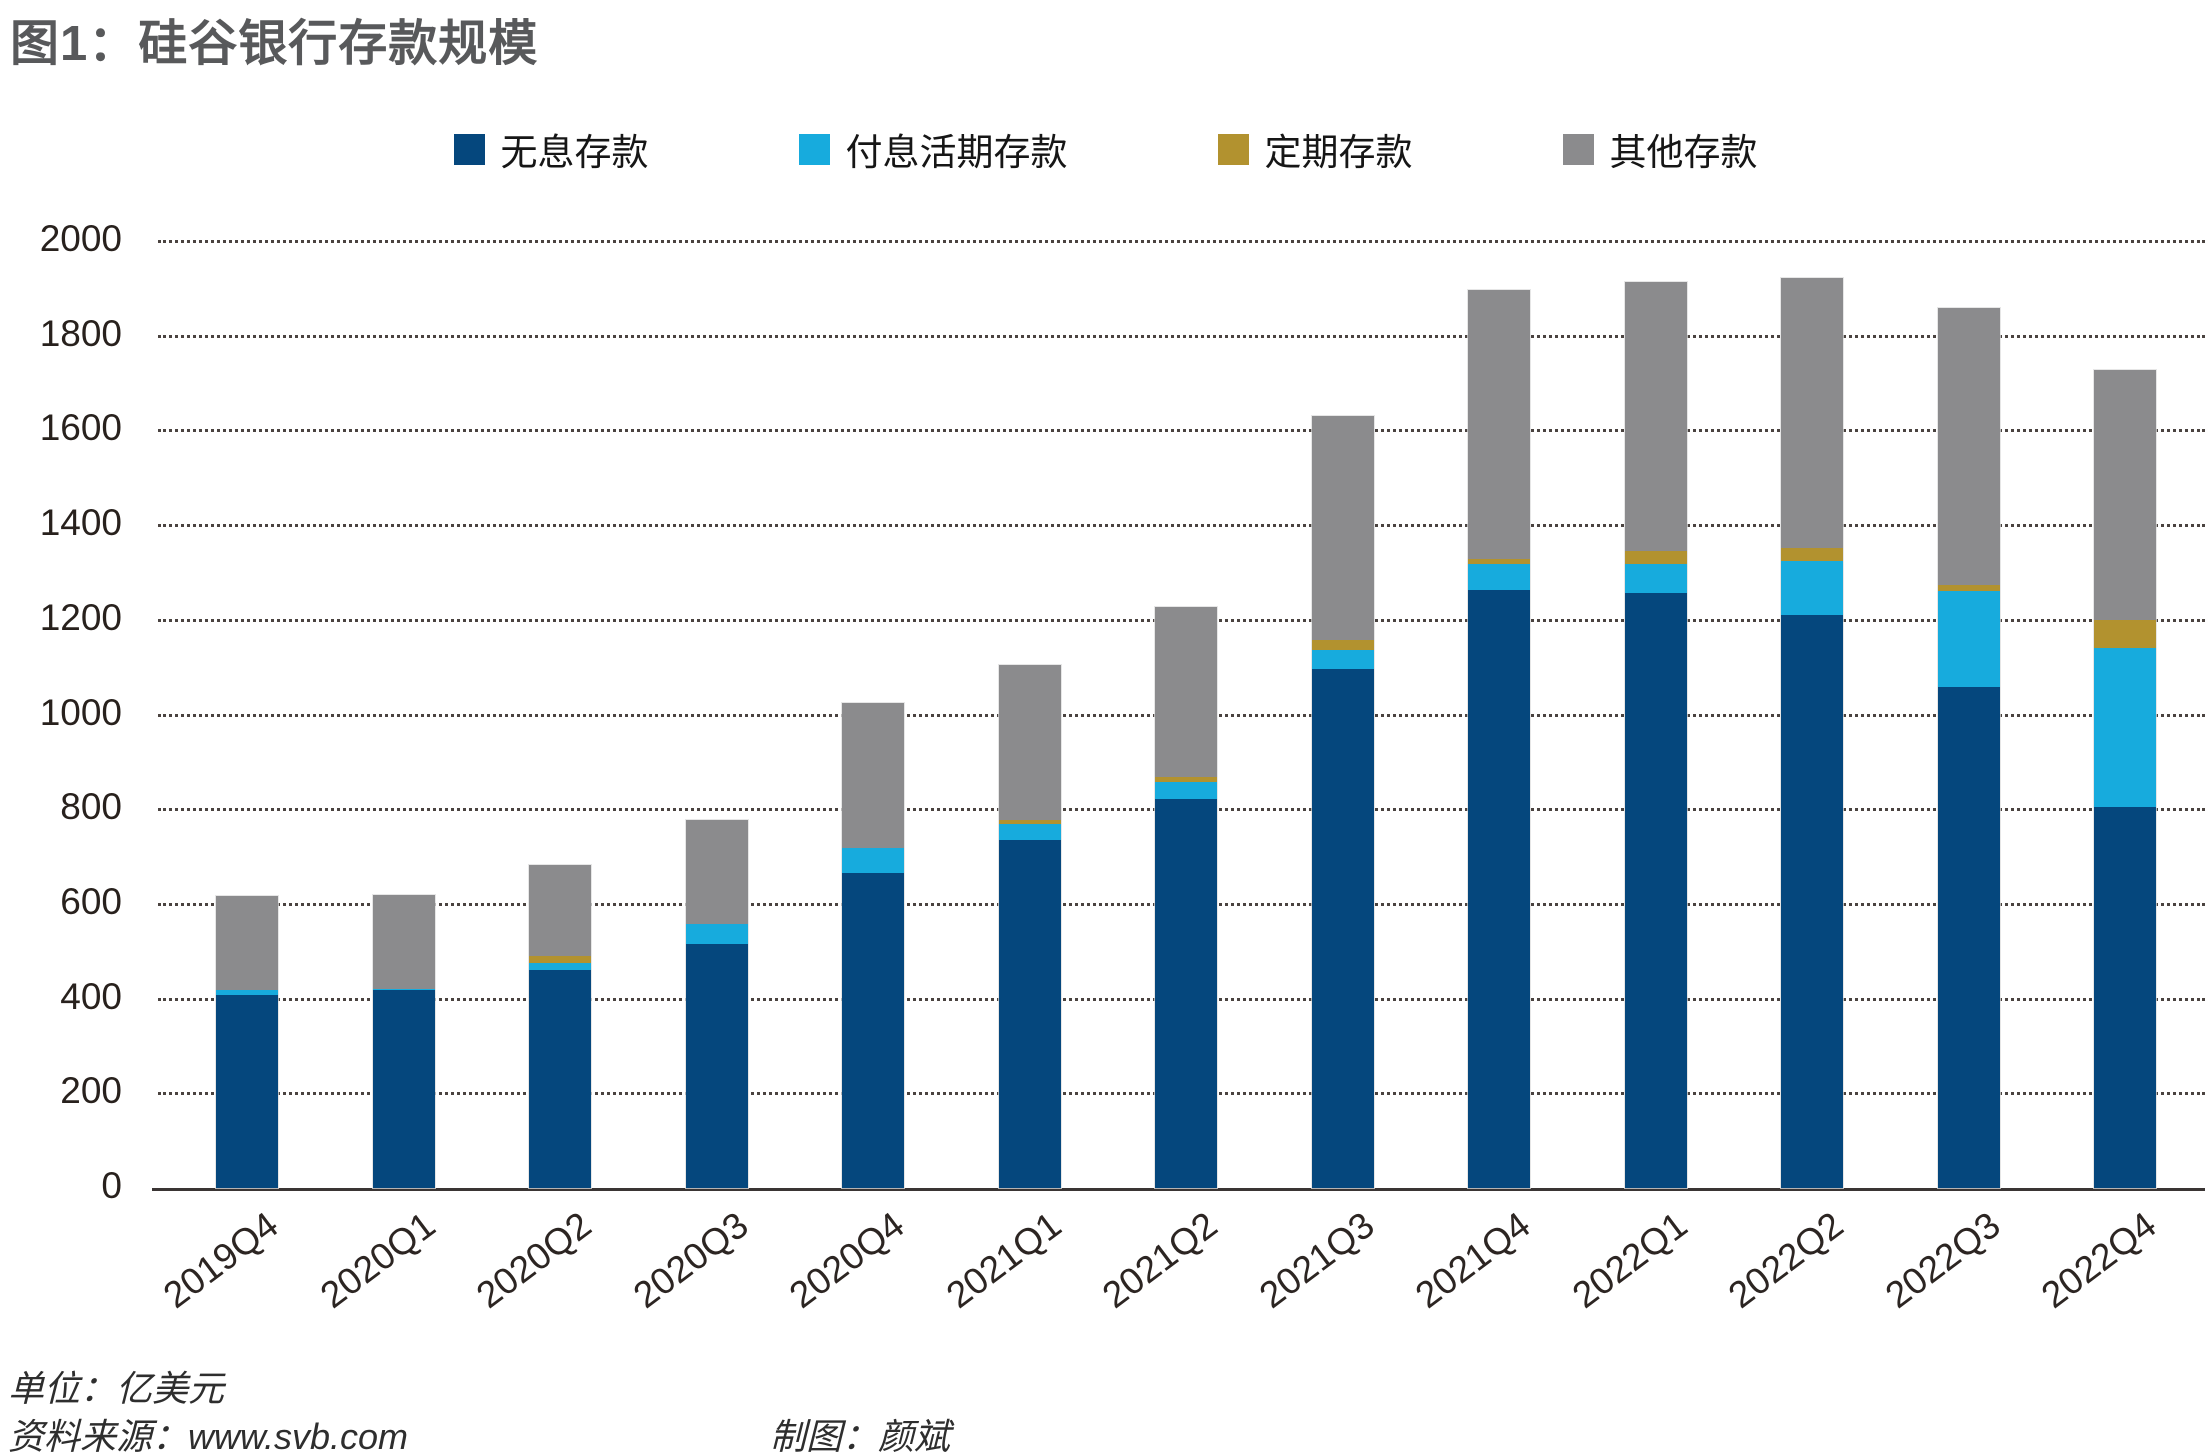 The height and width of the screenshot is (1453, 2211). What do you see at coordinates (1812, 554) in the screenshot?
I see `bar-segment-2022Q2-定期存款` at bounding box center [1812, 554].